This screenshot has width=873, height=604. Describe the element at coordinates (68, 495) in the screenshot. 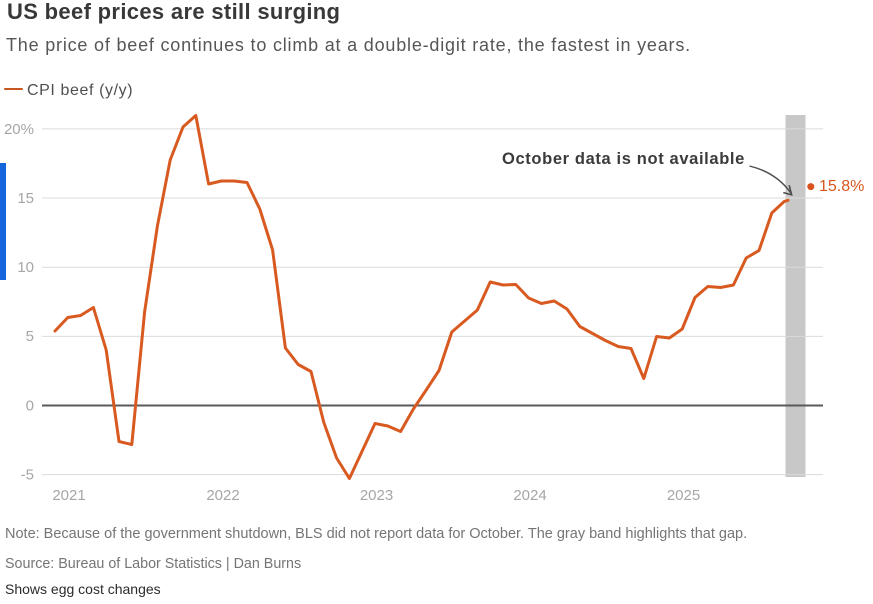

I see `svg-text: 2021` at that location.